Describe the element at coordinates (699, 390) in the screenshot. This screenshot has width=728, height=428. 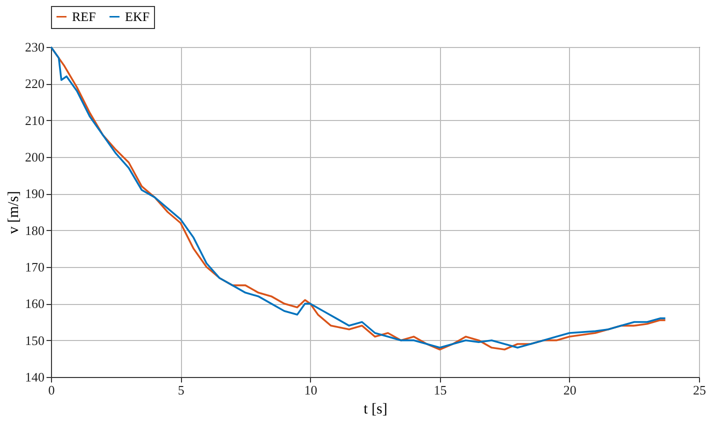
I see `x-tick-label: 25` at that location.